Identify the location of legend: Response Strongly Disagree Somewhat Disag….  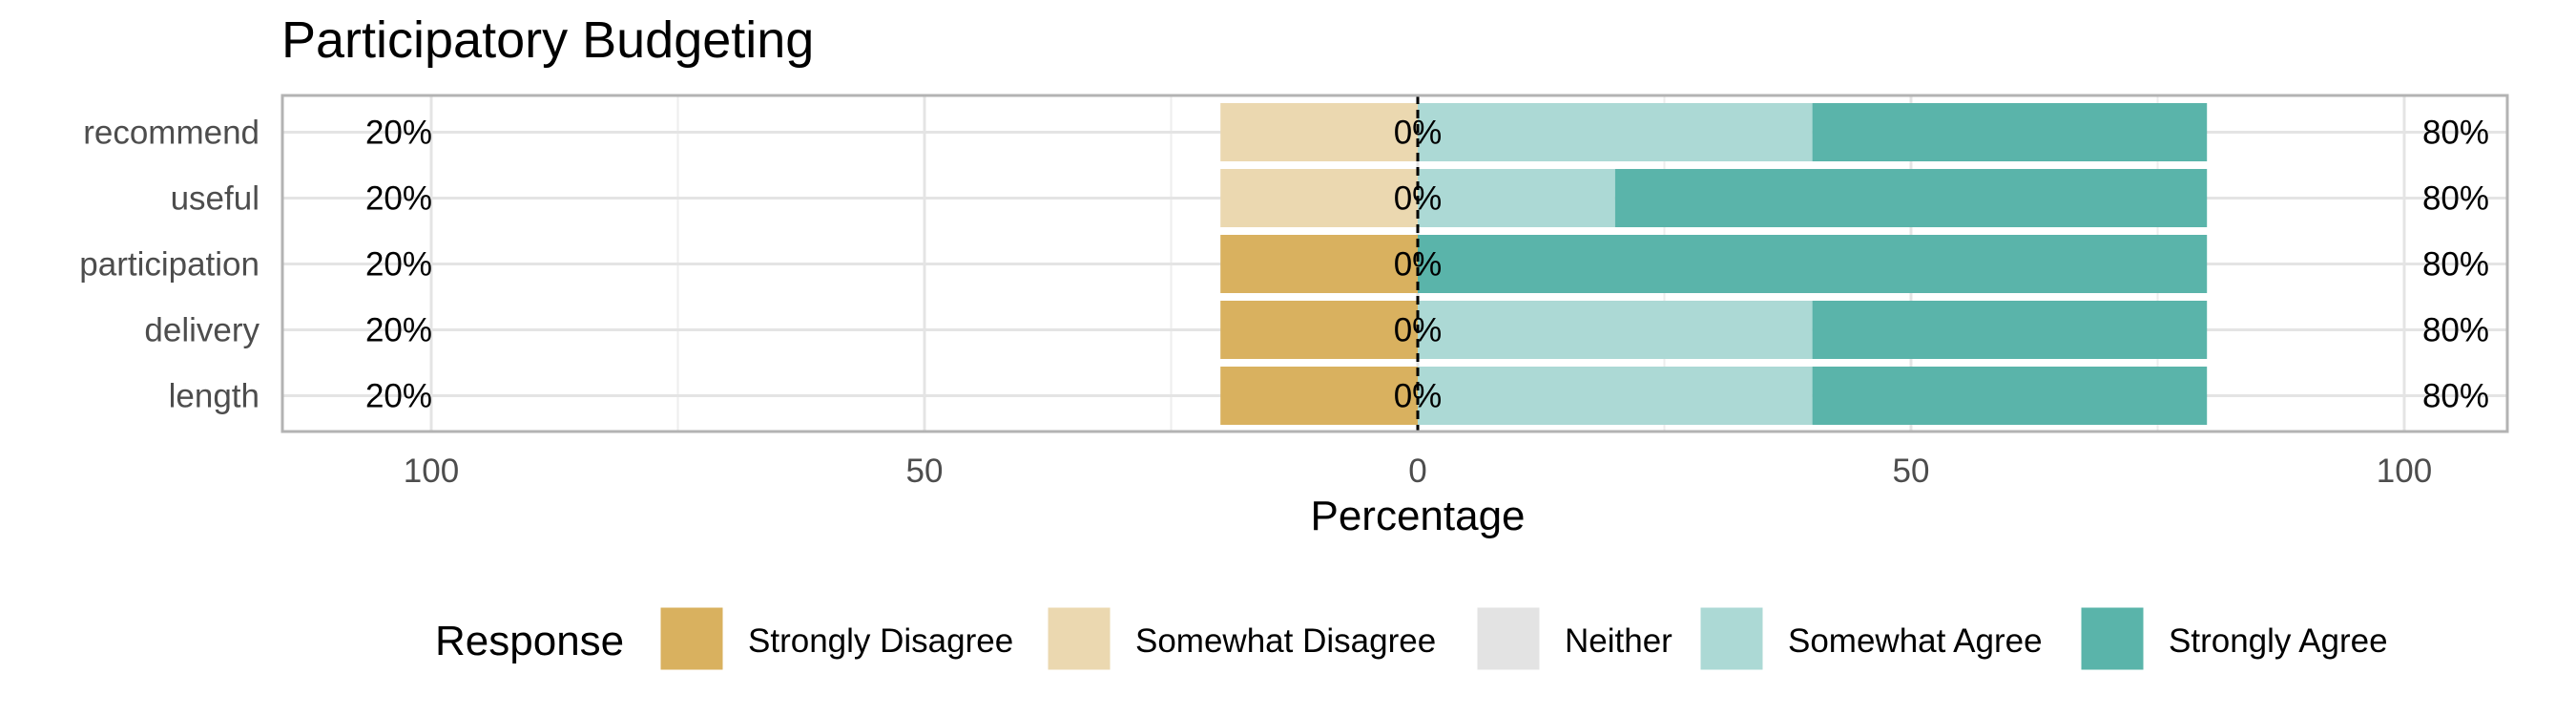
(1411, 638).